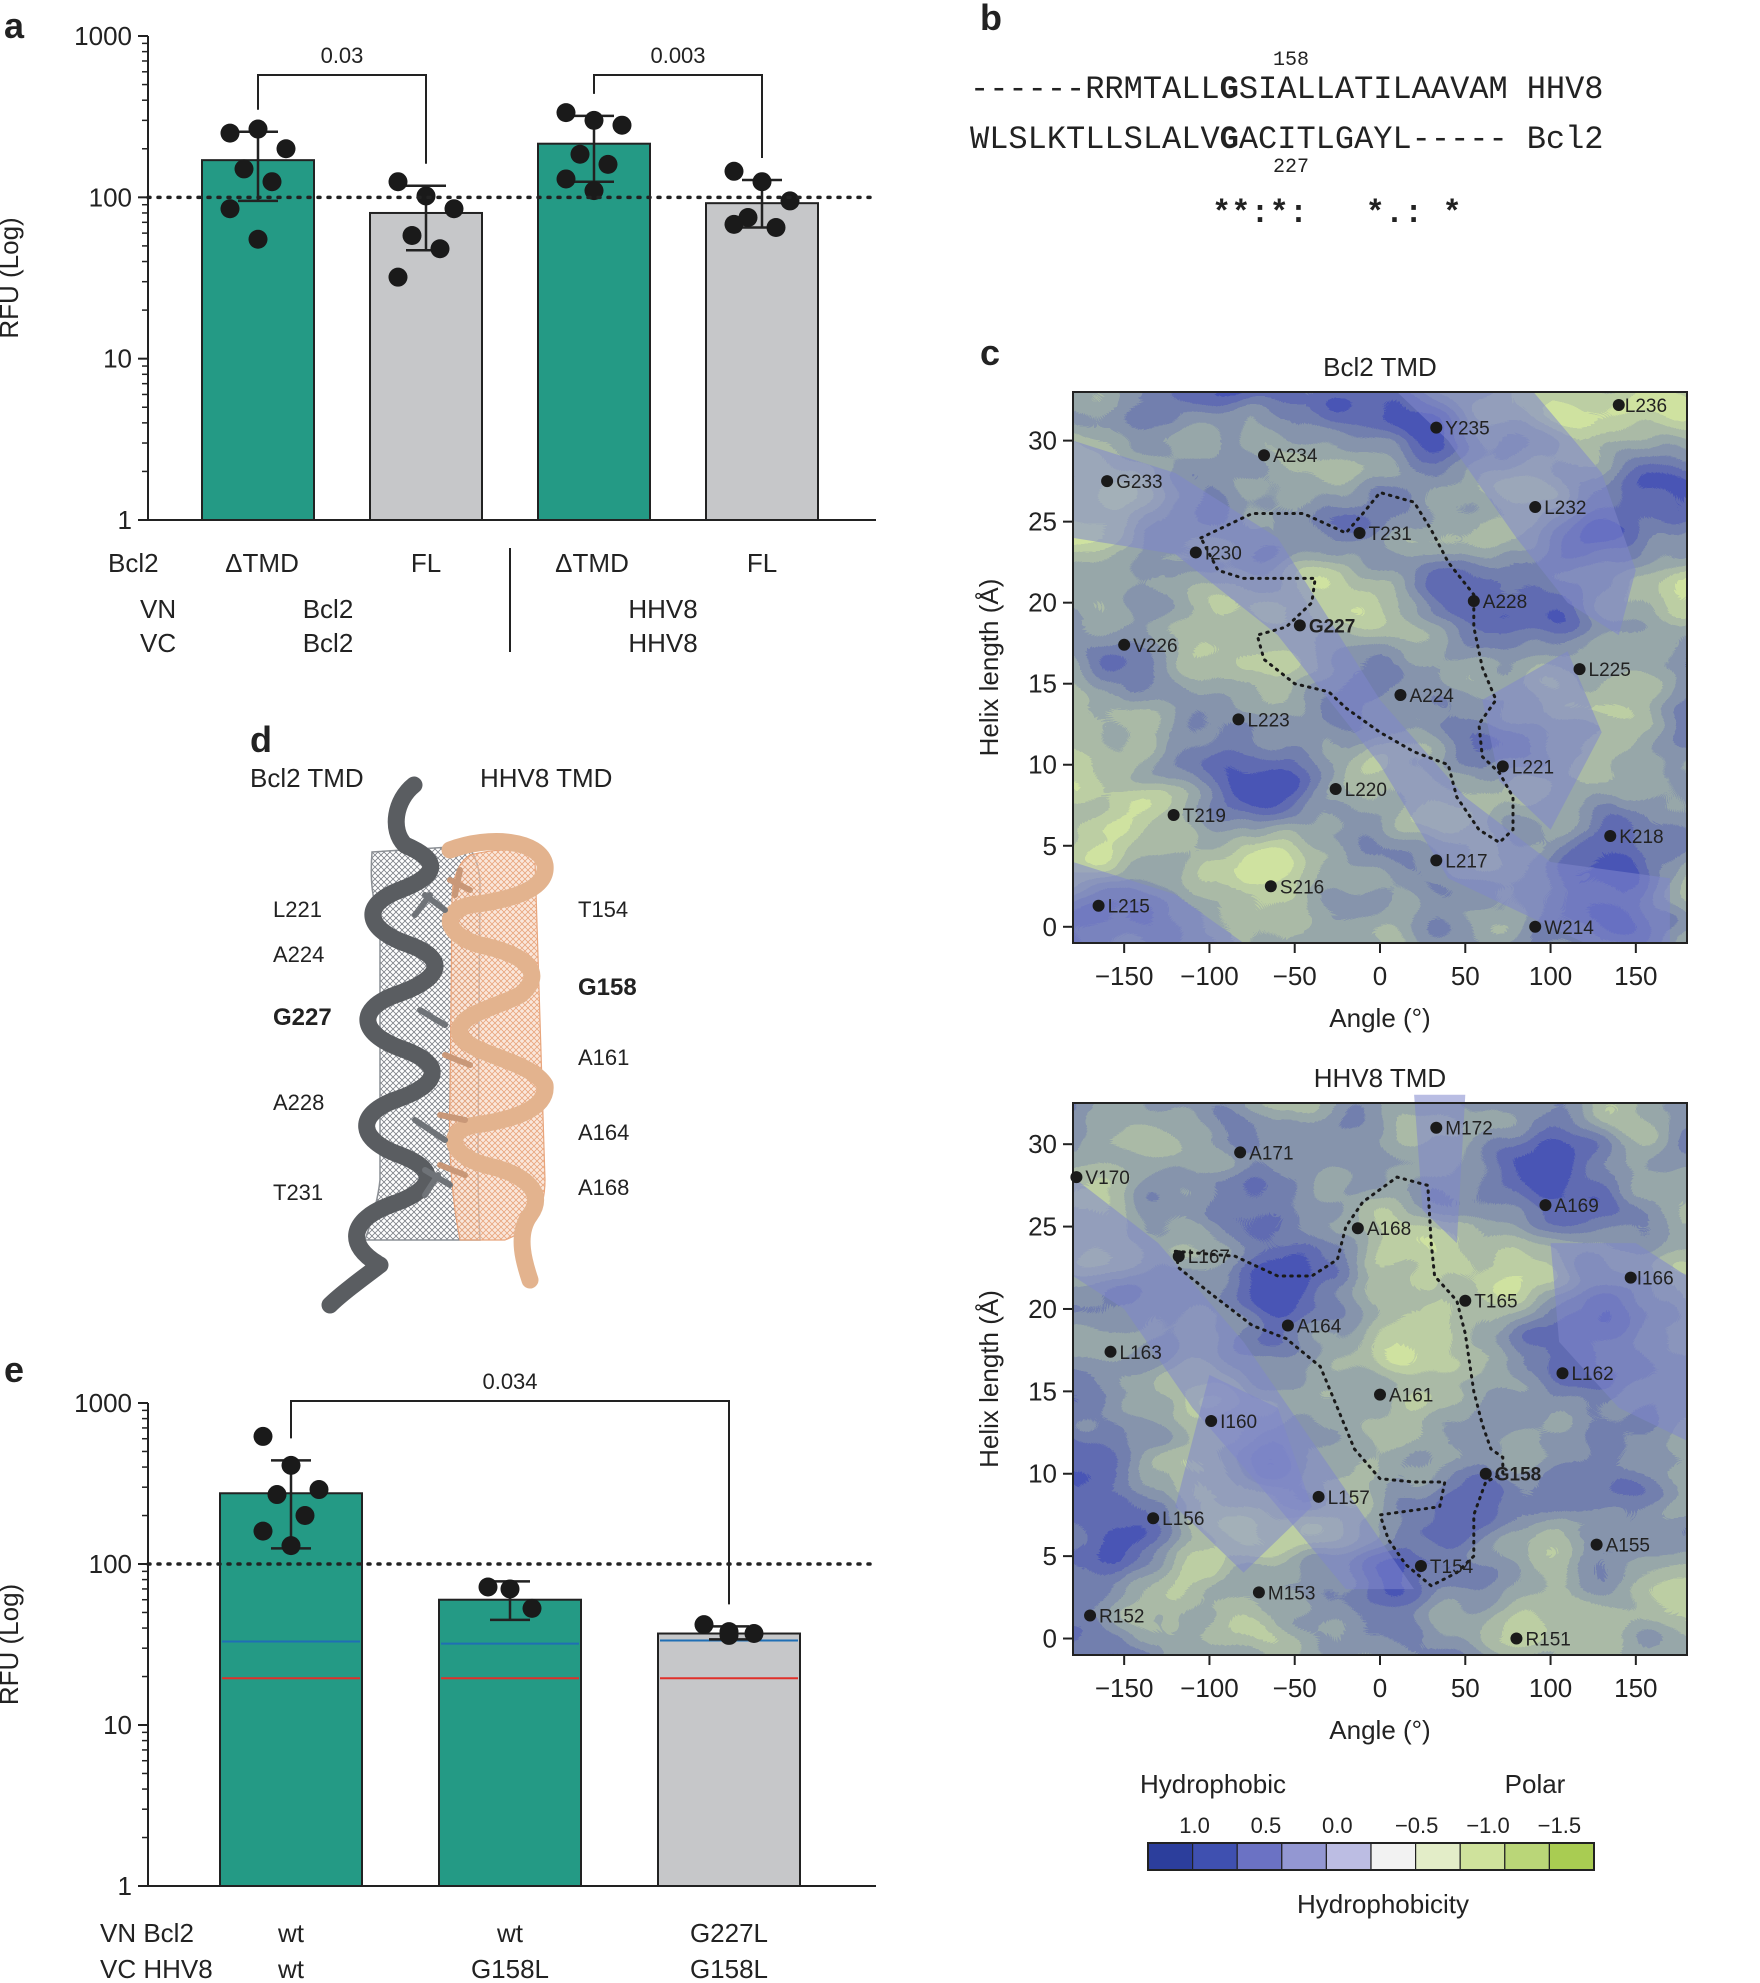  What do you see at coordinates (1565, 89) in the screenshot?
I see `alignment-hhv8-name: HHV8` at bounding box center [1565, 89].